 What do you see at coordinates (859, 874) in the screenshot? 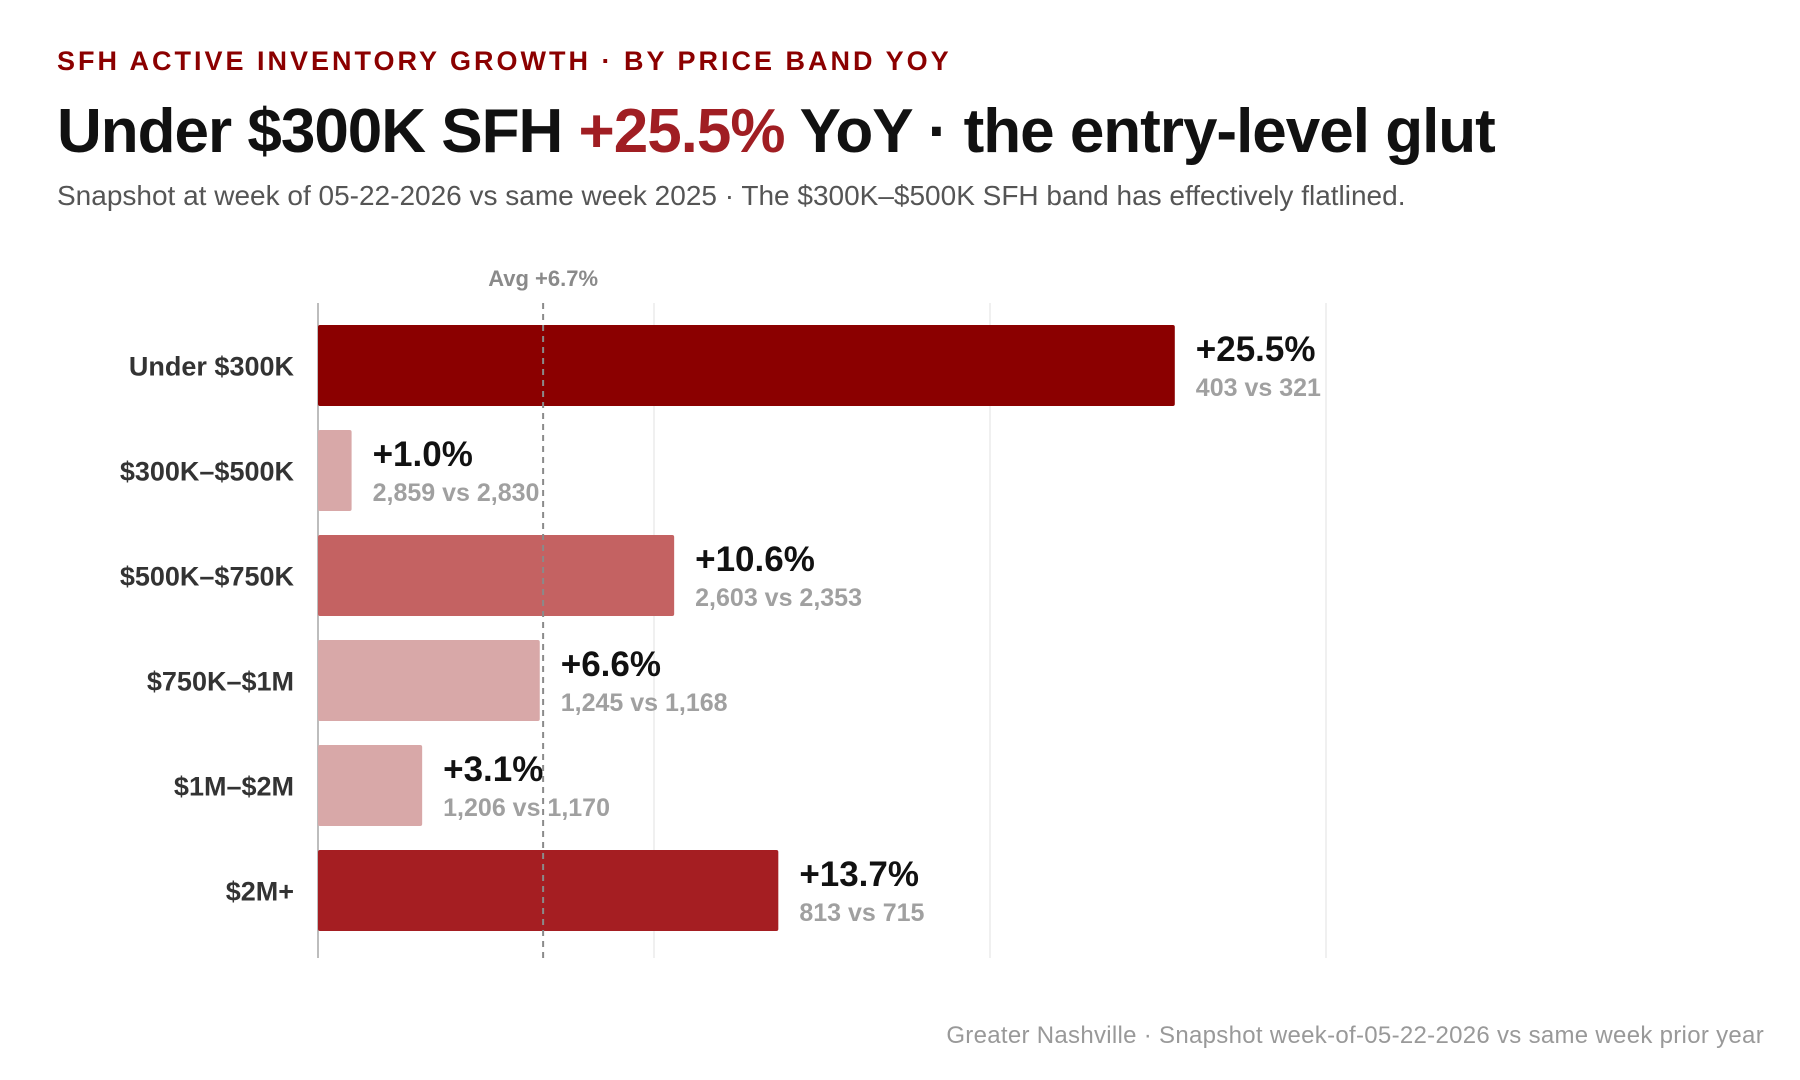
I see `value-label: +13.7%` at bounding box center [859, 874].